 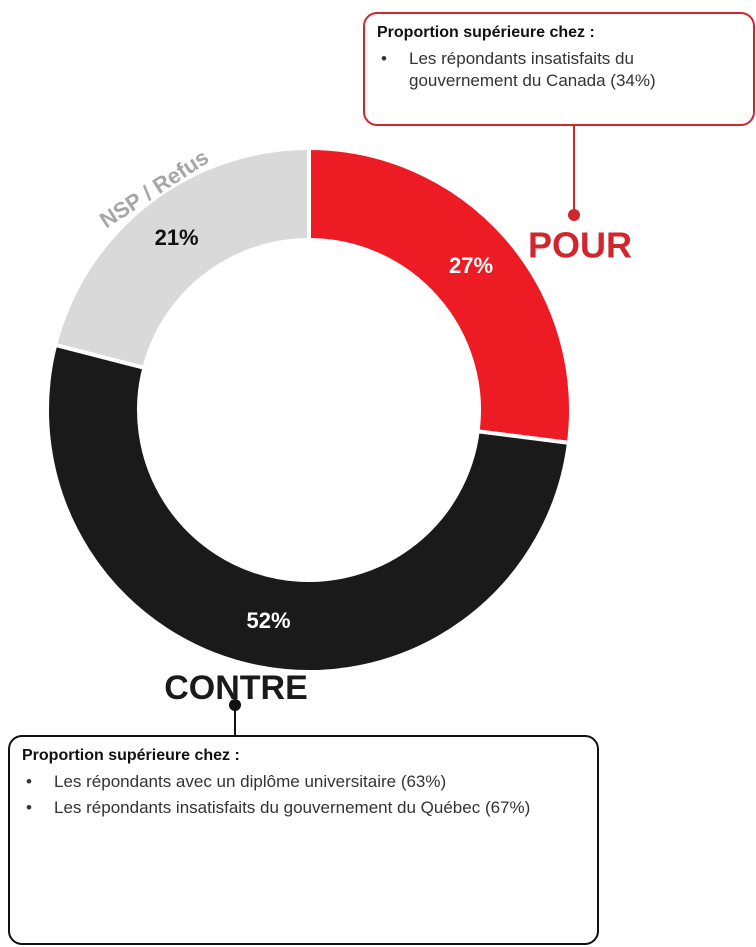 I want to click on callout-dot, so click(x=235, y=705).